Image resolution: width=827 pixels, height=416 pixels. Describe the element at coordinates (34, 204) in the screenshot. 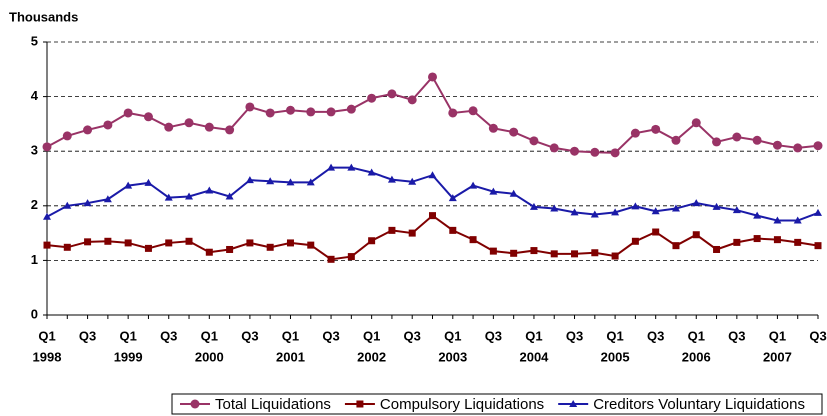

I see `y-tick-label: 2` at that location.